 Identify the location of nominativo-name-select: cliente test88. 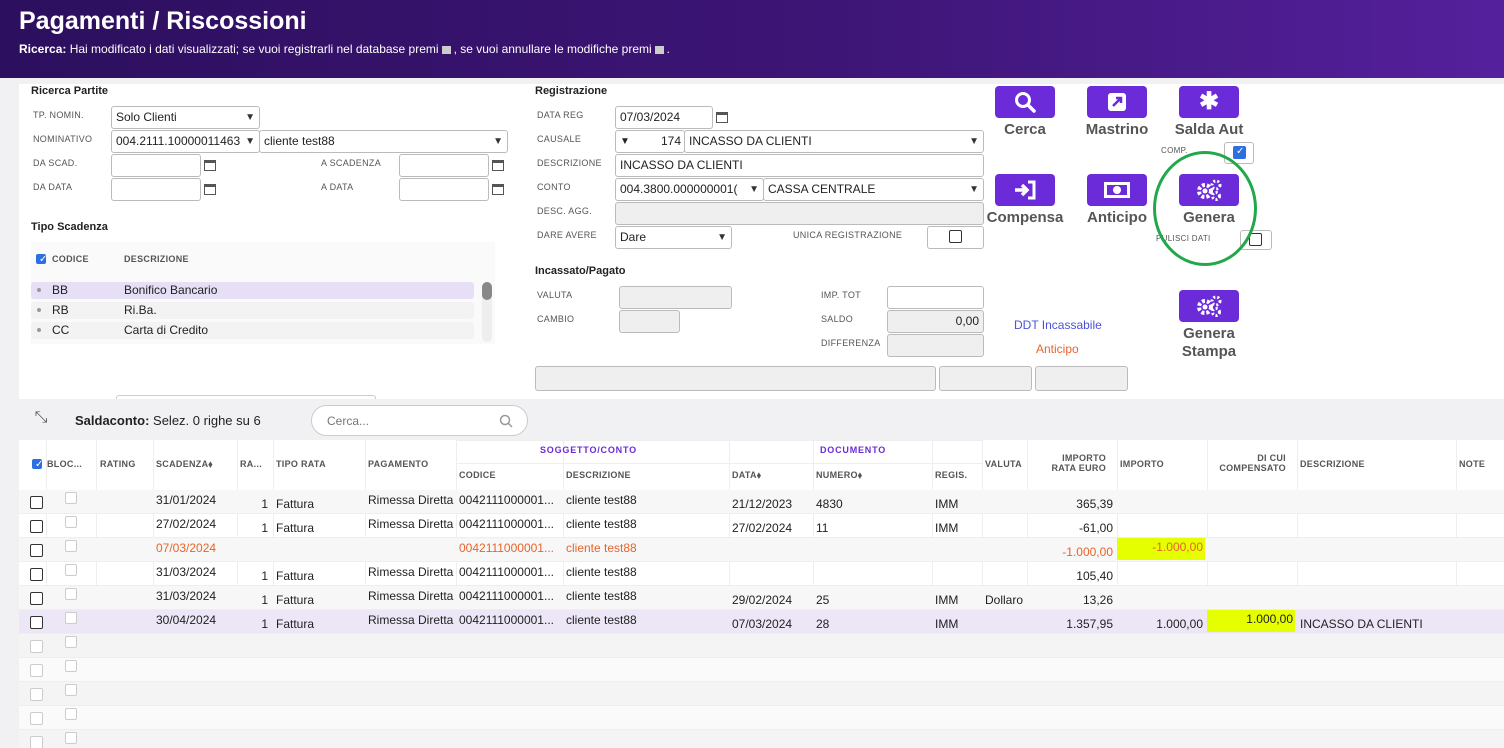
(383, 141).